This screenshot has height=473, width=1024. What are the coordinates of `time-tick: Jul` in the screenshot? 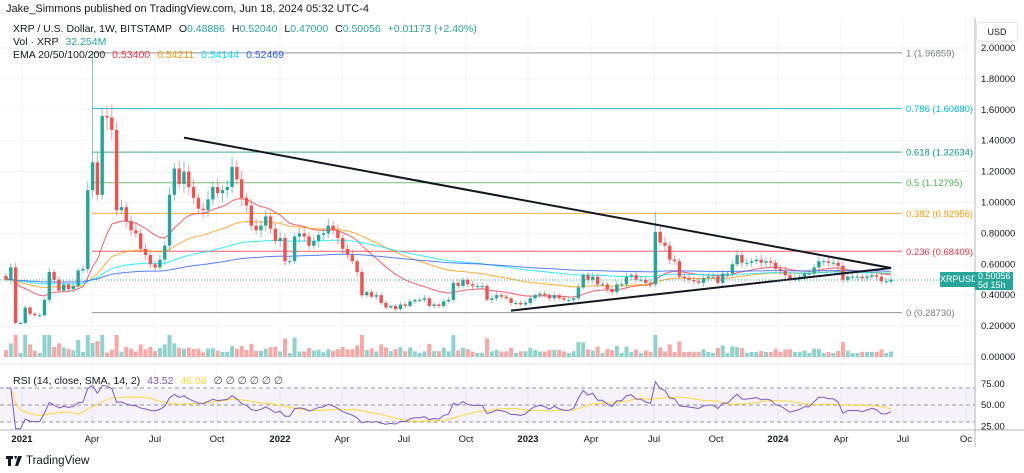 It's located at (654, 439).